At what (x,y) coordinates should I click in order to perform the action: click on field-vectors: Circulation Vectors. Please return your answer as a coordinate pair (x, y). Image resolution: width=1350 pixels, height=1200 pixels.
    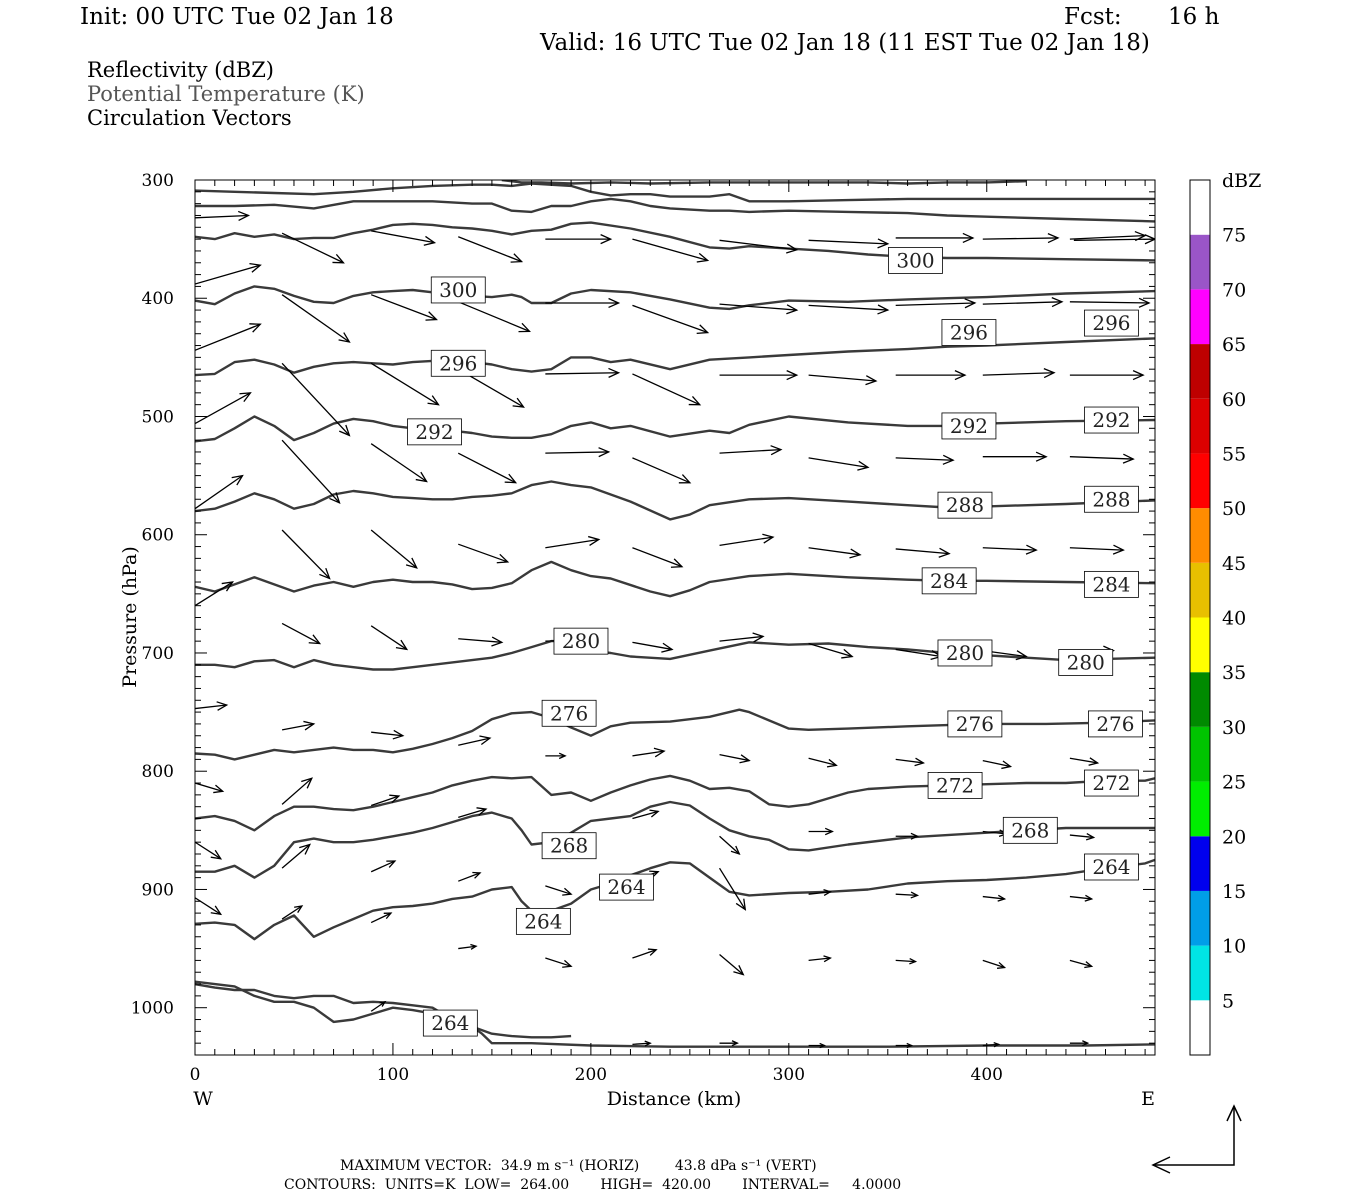
    Looking at the image, I should click on (189, 118).